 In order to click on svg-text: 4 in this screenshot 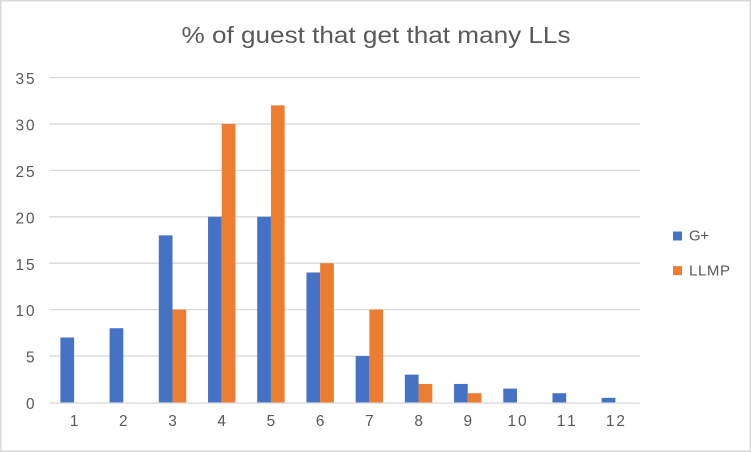, I will do `click(221, 421)`.